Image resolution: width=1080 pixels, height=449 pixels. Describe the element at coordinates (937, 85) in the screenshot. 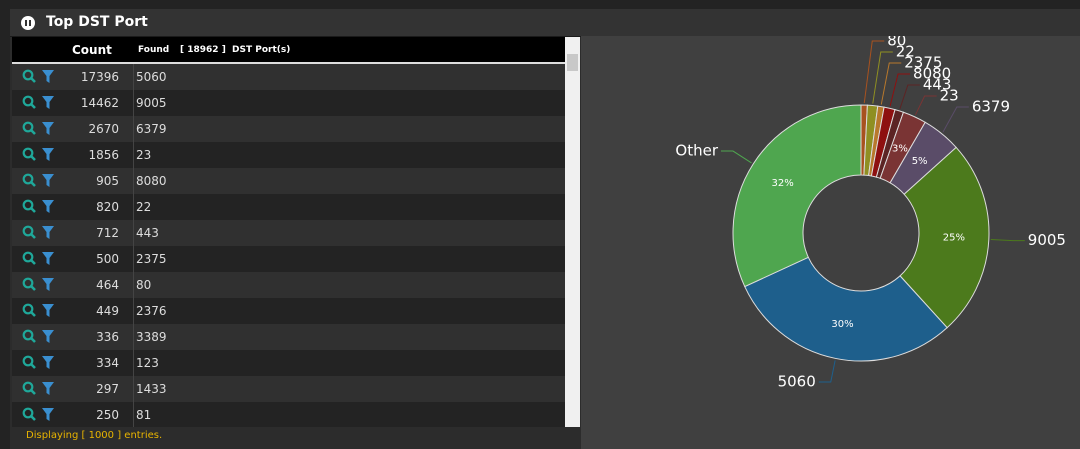

I see `slice-label: 443` at that location.